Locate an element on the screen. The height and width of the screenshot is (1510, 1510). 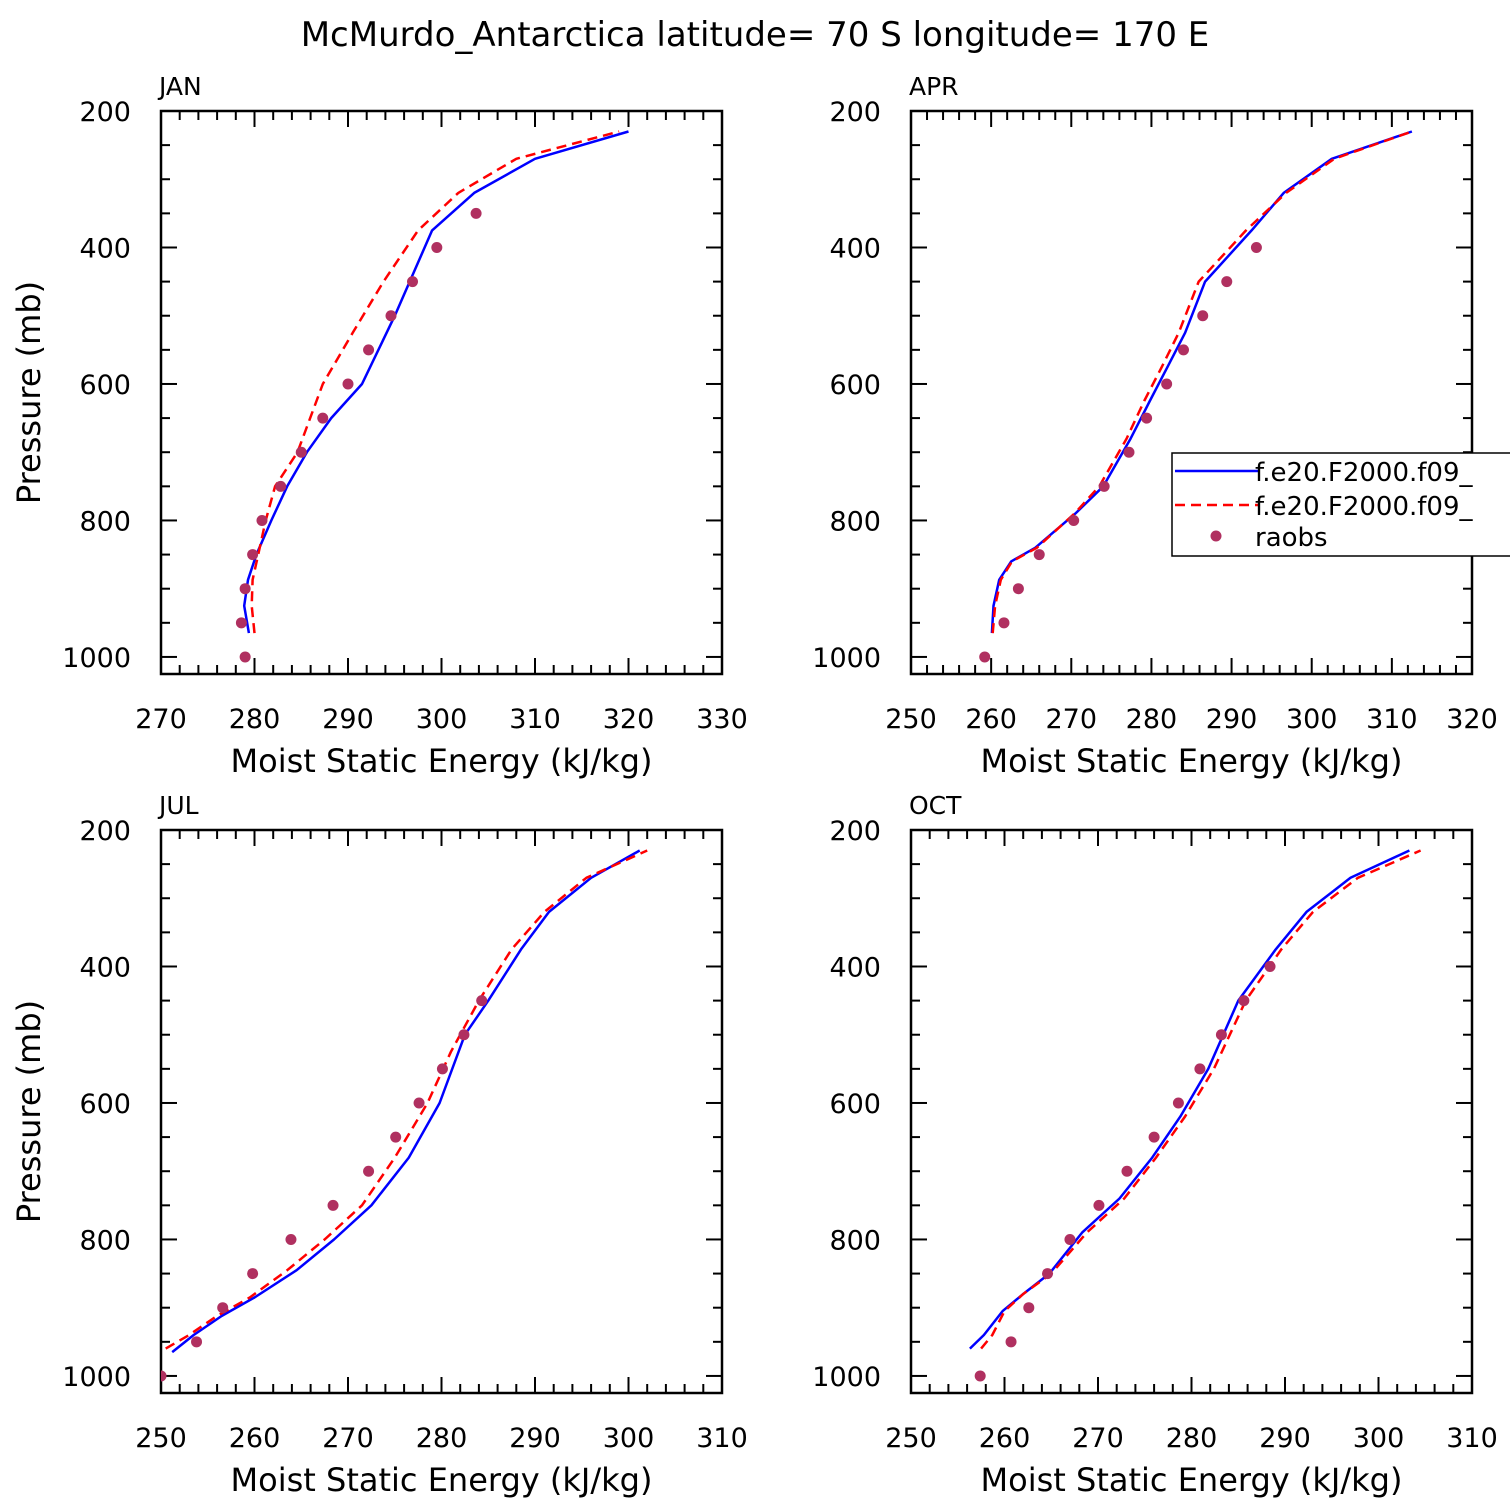
plot-frame-jul is located at coordinates (441, 1111).